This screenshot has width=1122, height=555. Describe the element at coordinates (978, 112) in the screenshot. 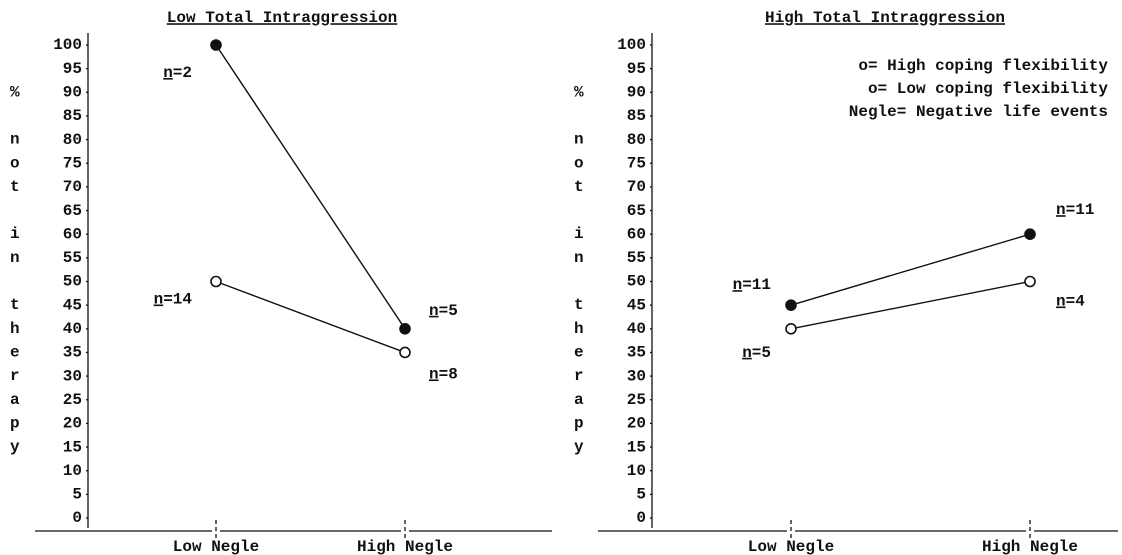

I see `legend-note: Negle= Negative life events` at that location.